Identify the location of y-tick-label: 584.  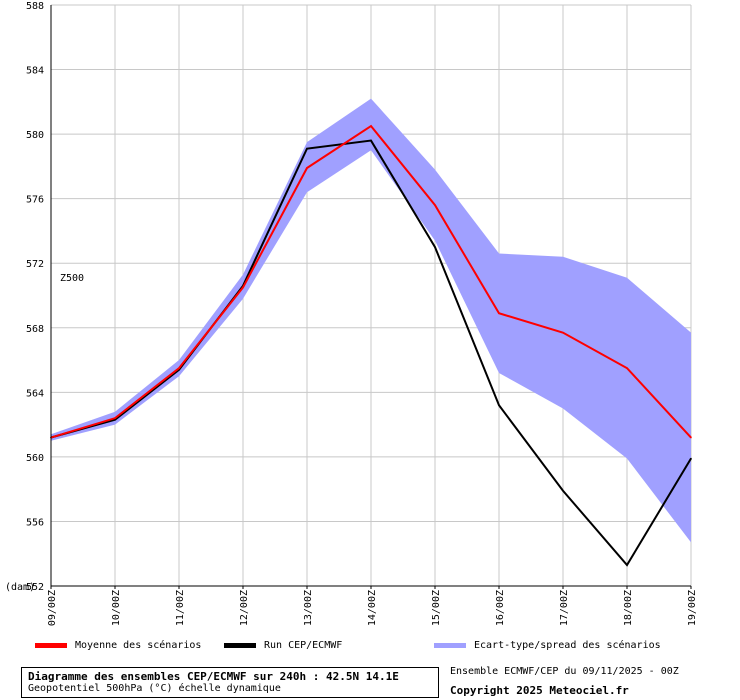
(35, 71).